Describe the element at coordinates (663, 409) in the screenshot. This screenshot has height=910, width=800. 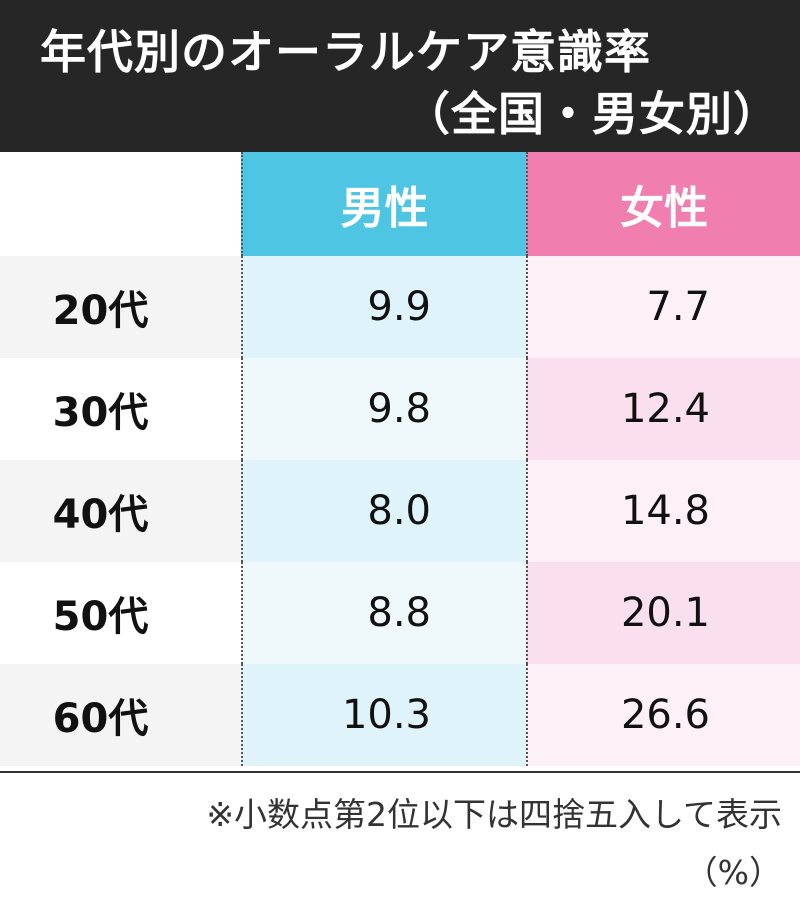
I see `women-value: 12.4` at that location.